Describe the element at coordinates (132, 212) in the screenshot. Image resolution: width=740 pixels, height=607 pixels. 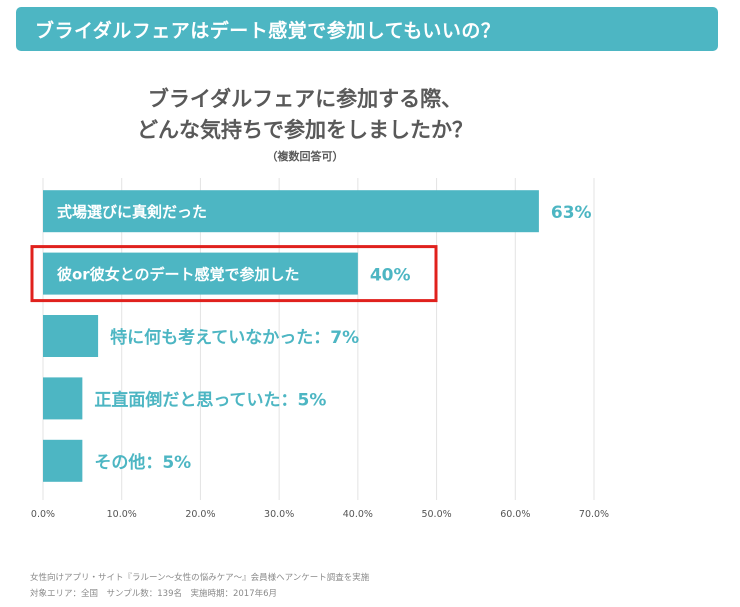
I see `bar-inside-label-0: 式場選びに真剣だった` at that location.